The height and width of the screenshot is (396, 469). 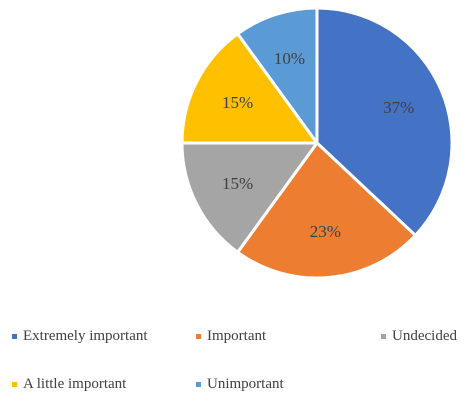 I want to click on legend-label: Undecided, so click(x=424, y=336).